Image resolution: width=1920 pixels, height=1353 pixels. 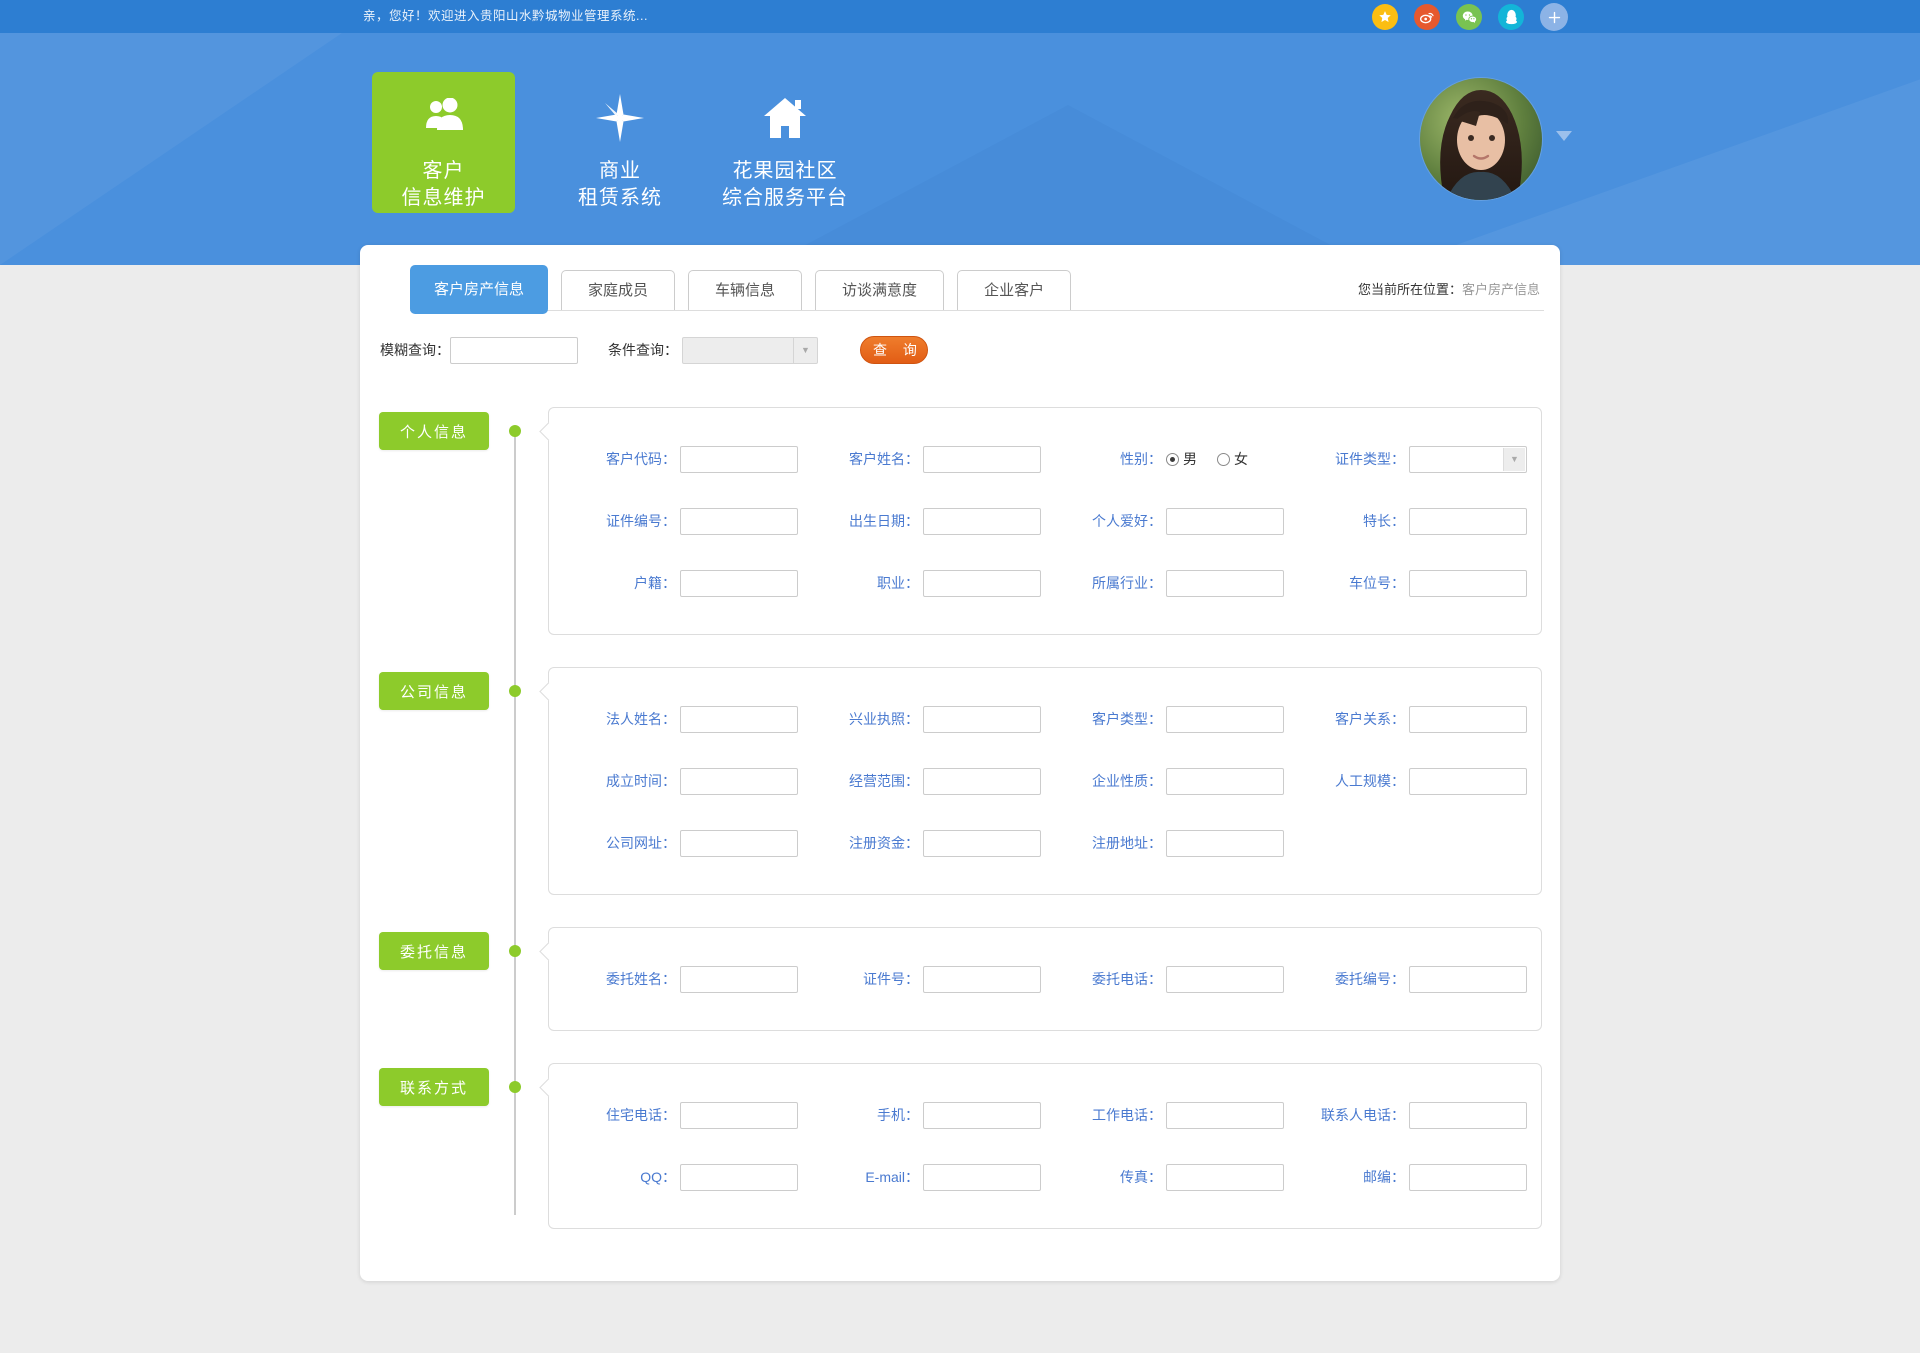 I want to click on tab-3: 访谈满意度, so click(x=880, y=290).